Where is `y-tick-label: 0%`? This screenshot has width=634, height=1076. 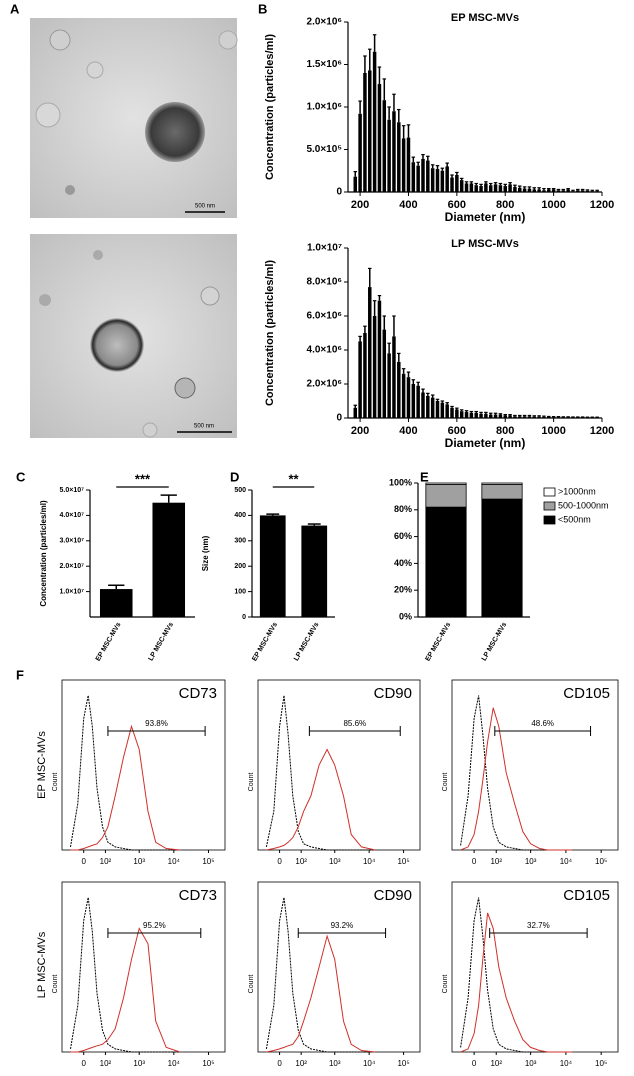
y-tick-label: 0% is located at coordinates (405, 616).